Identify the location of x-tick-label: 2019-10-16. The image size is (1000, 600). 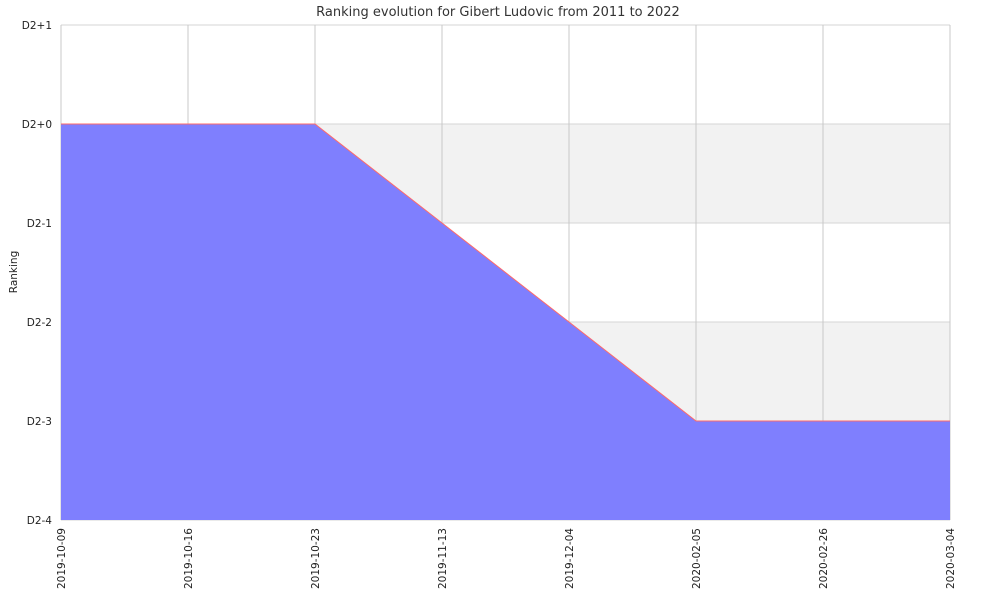
(189, 558).